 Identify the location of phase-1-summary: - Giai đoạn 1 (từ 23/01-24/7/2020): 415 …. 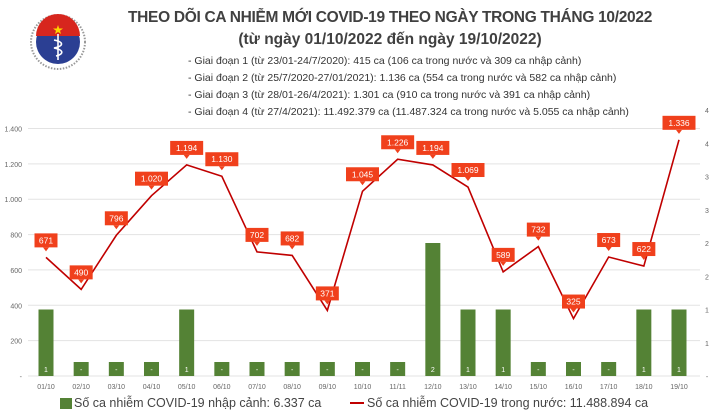
(385, 61).